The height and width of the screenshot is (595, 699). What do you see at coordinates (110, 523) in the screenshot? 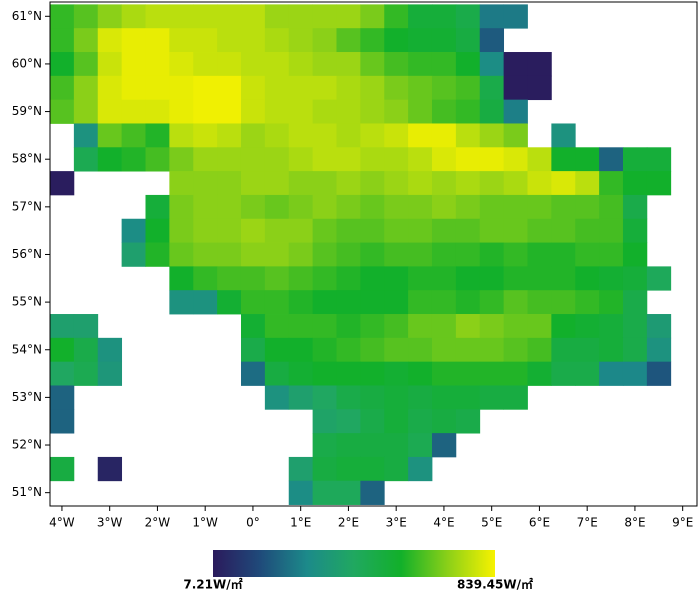
I see `x-tick-label: 3°W` at bounding box center [110, 523].